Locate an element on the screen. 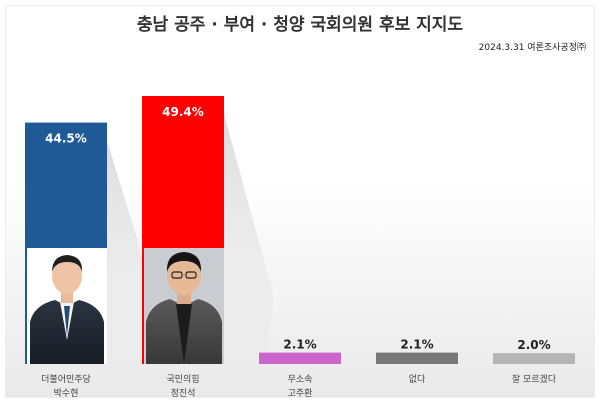 Image resolution: width=600 pixels, height=403 pixels. value-label-4: 2.1% is located at coordinates (416, 345).